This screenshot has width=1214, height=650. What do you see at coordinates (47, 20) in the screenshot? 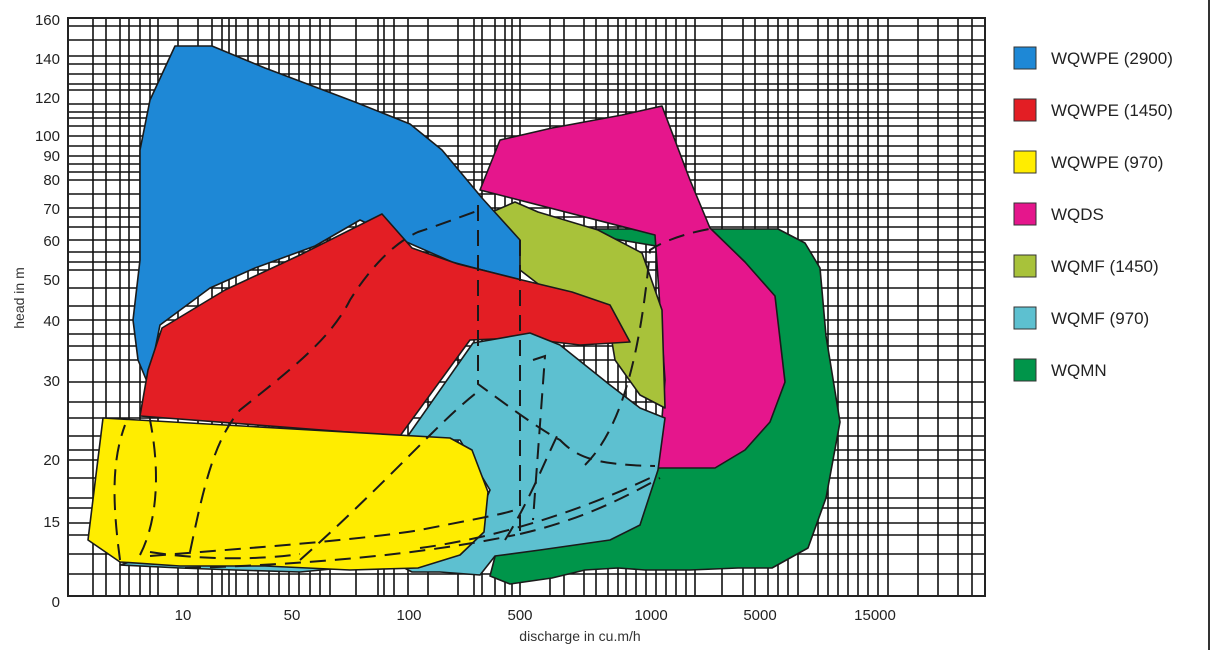
I see `y-tick-label: 160` at bounding box center [47, 20].